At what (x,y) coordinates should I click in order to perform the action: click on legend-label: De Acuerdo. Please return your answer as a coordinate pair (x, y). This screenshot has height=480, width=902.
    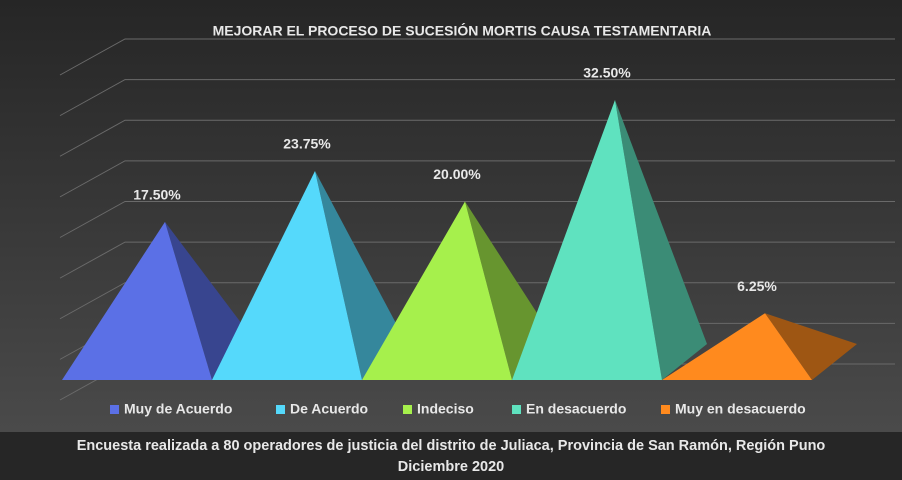
    Looking at the image, I should click on (329, 409).